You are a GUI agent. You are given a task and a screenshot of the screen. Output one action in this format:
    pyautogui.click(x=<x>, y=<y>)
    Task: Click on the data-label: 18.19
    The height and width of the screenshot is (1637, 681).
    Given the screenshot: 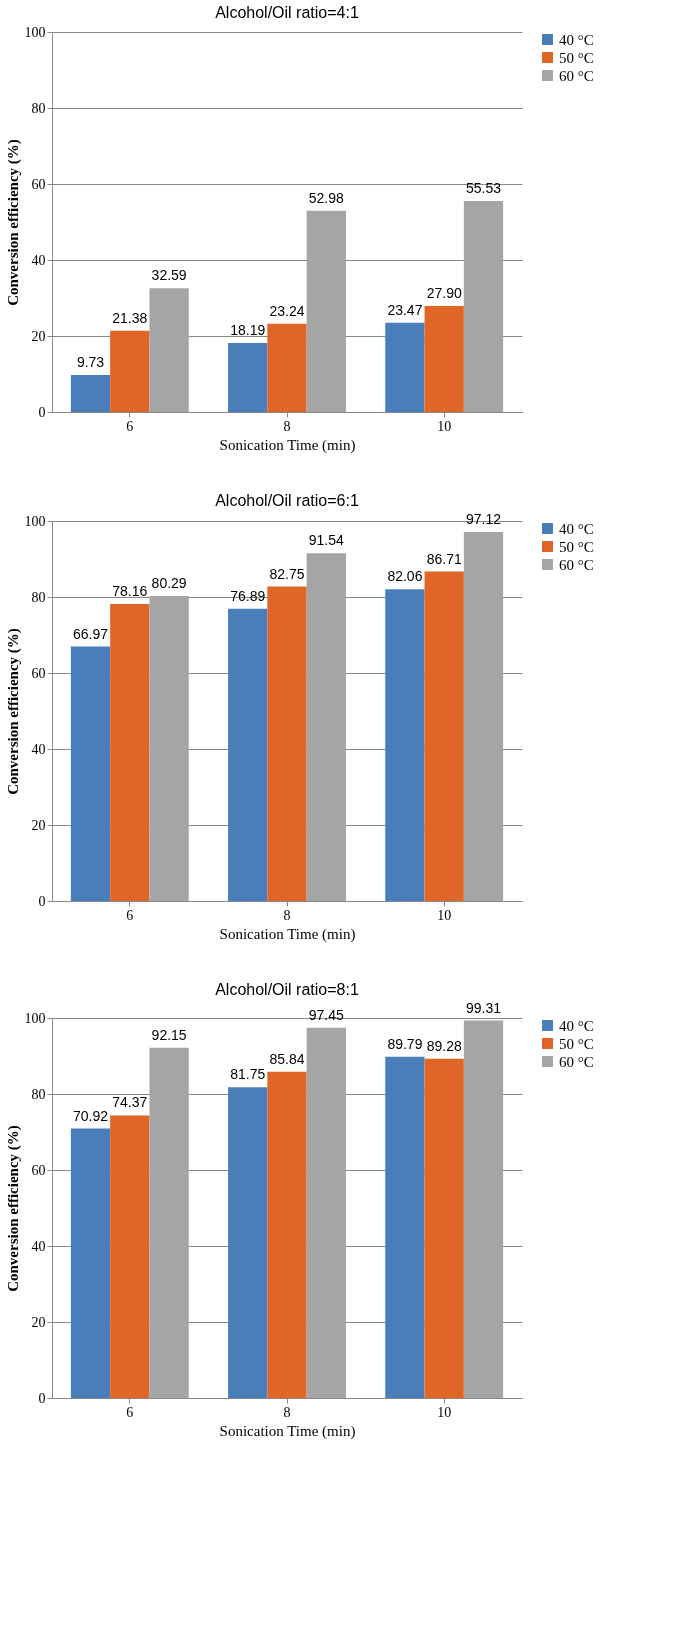 What is the action you would take?
    pyautogui.click(x=248, y=329)
    